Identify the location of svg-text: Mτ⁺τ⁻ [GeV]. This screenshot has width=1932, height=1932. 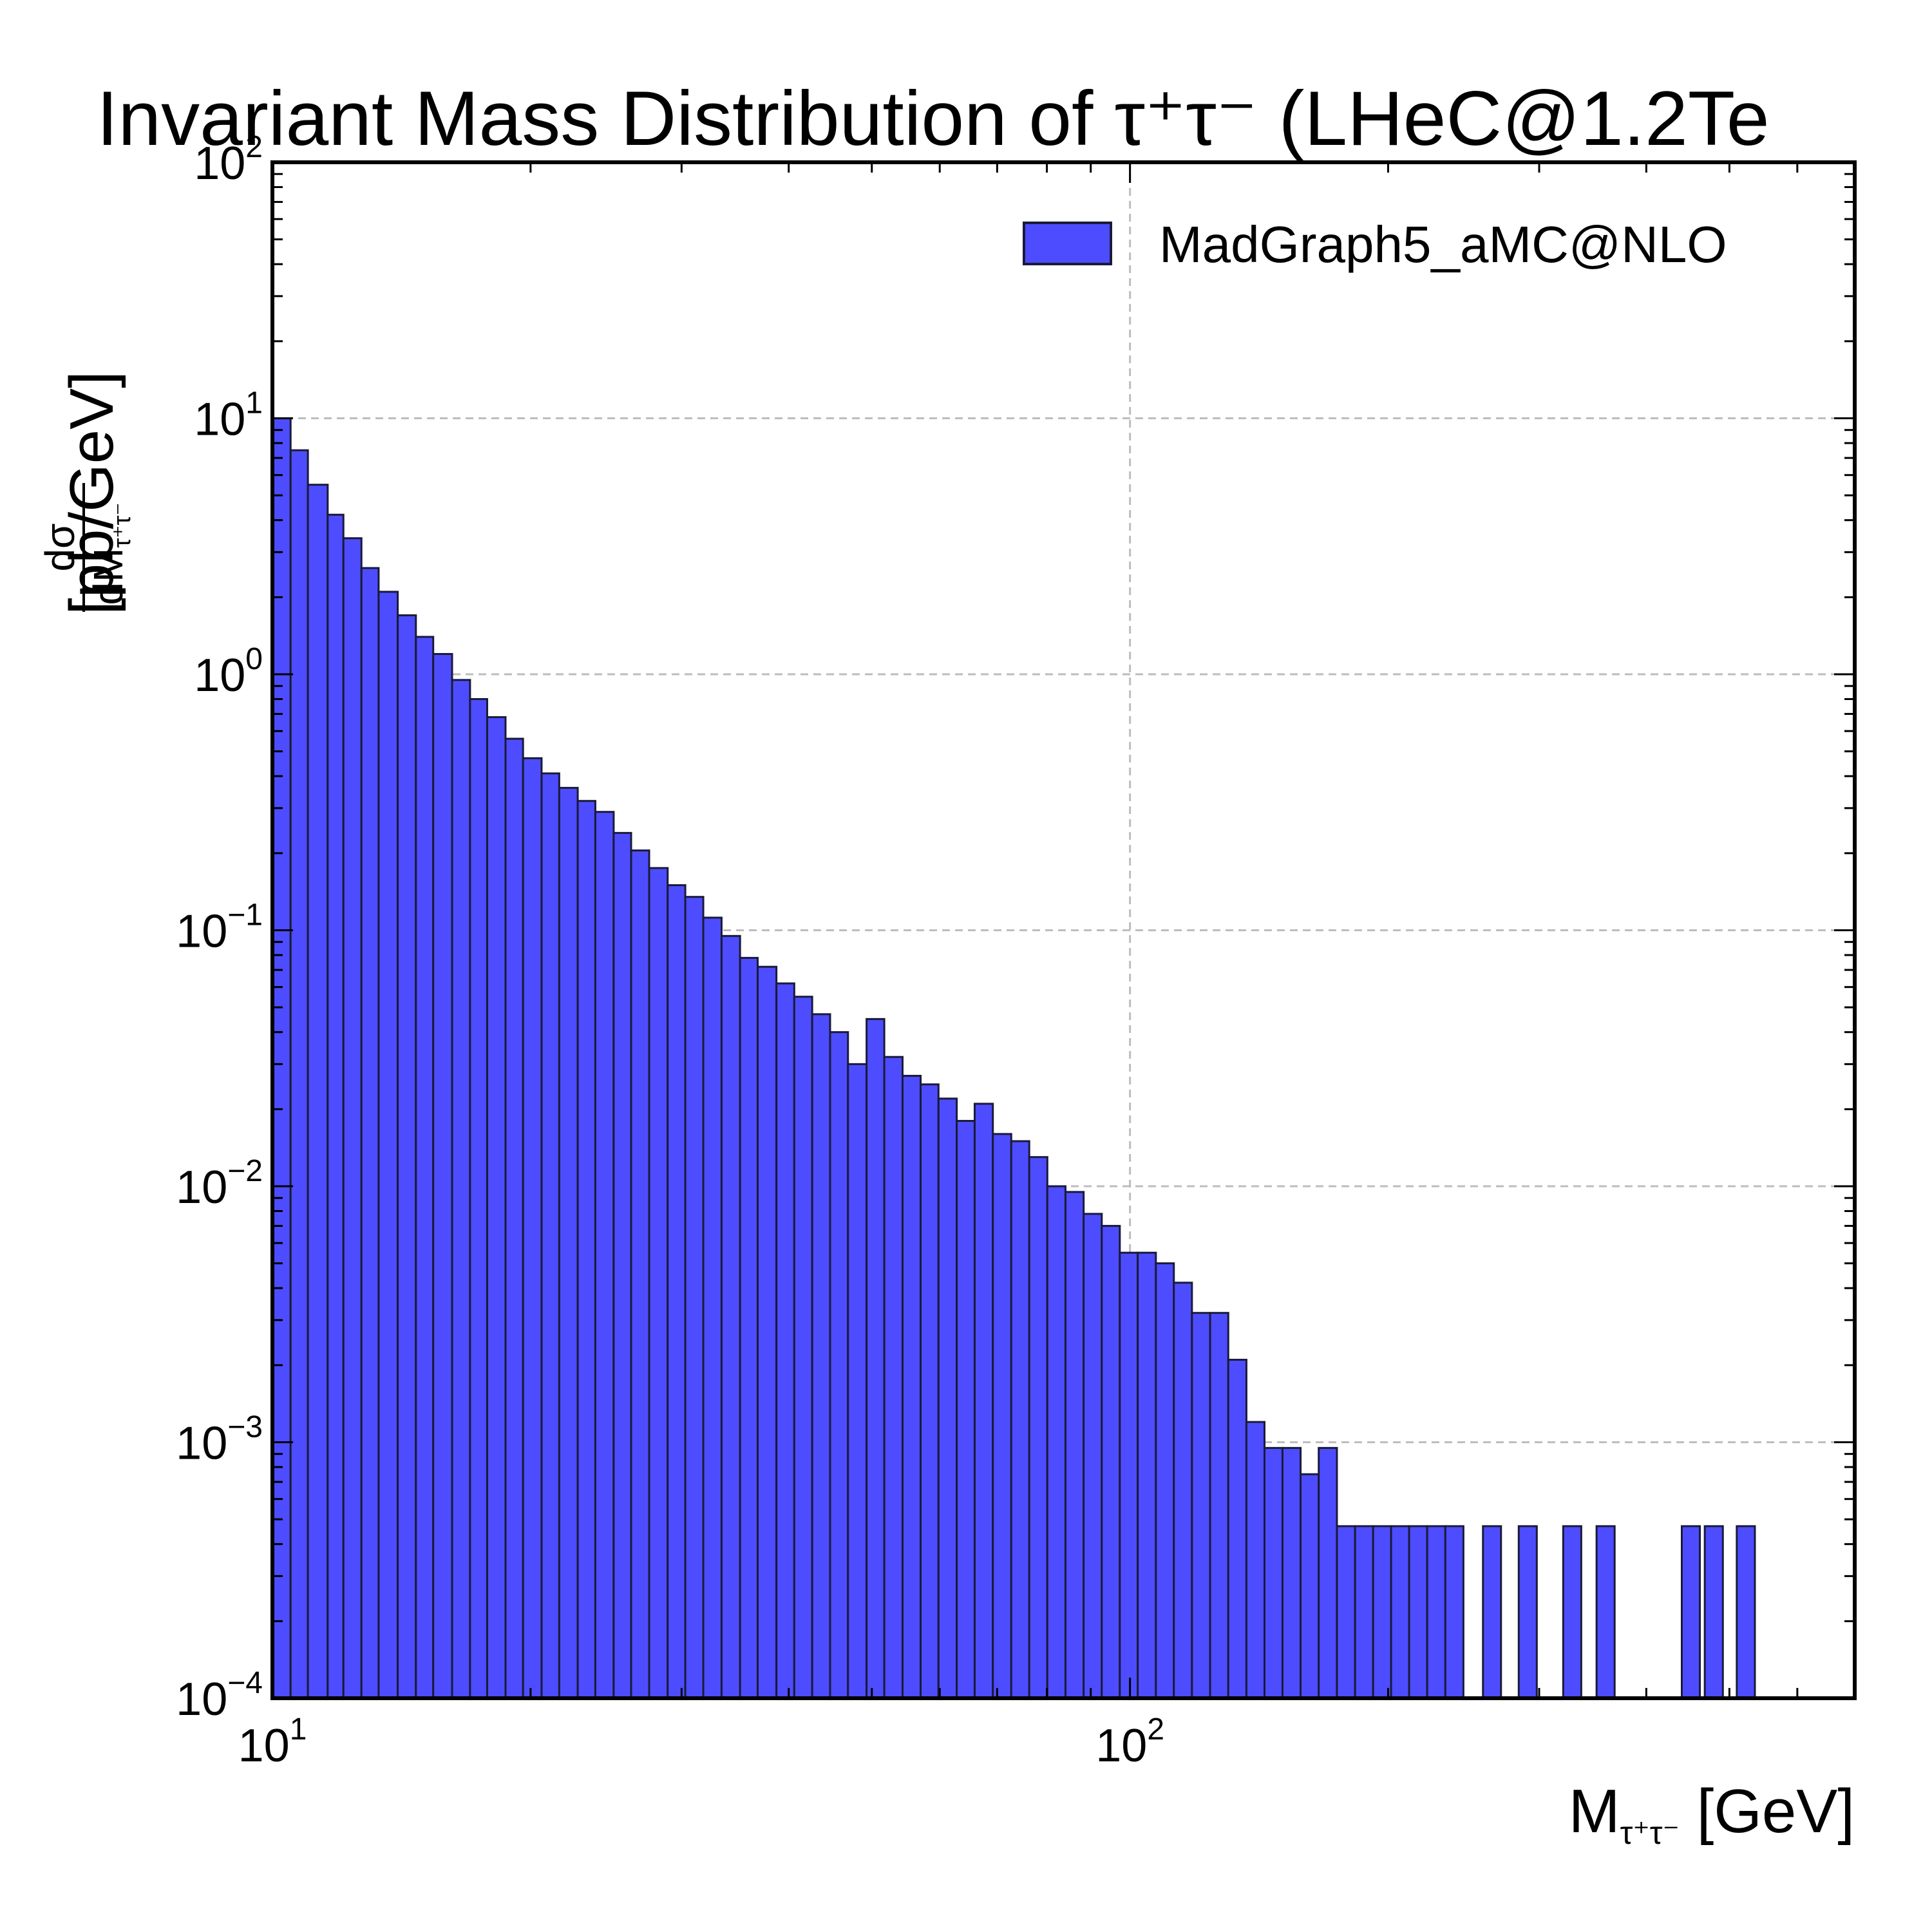
(1712, 1814).